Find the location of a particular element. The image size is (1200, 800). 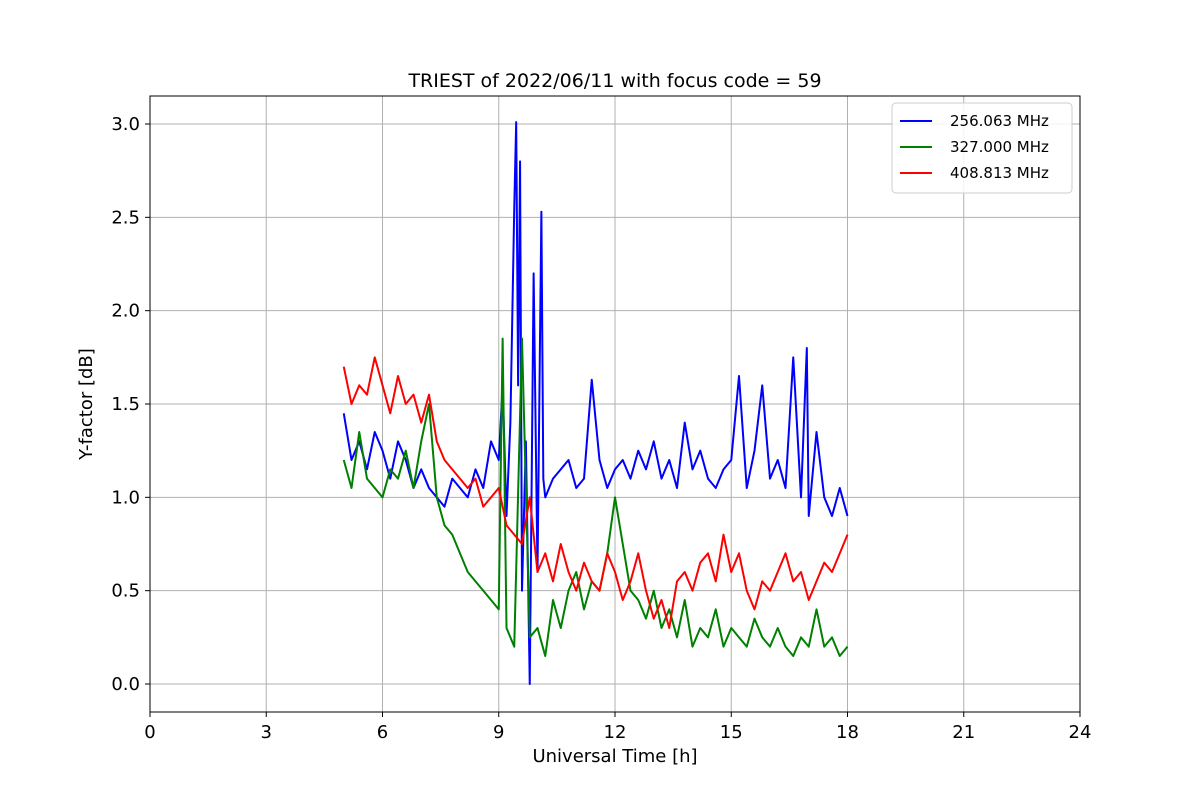

x-tick-label: 6 is located at coordinates (382, 732).